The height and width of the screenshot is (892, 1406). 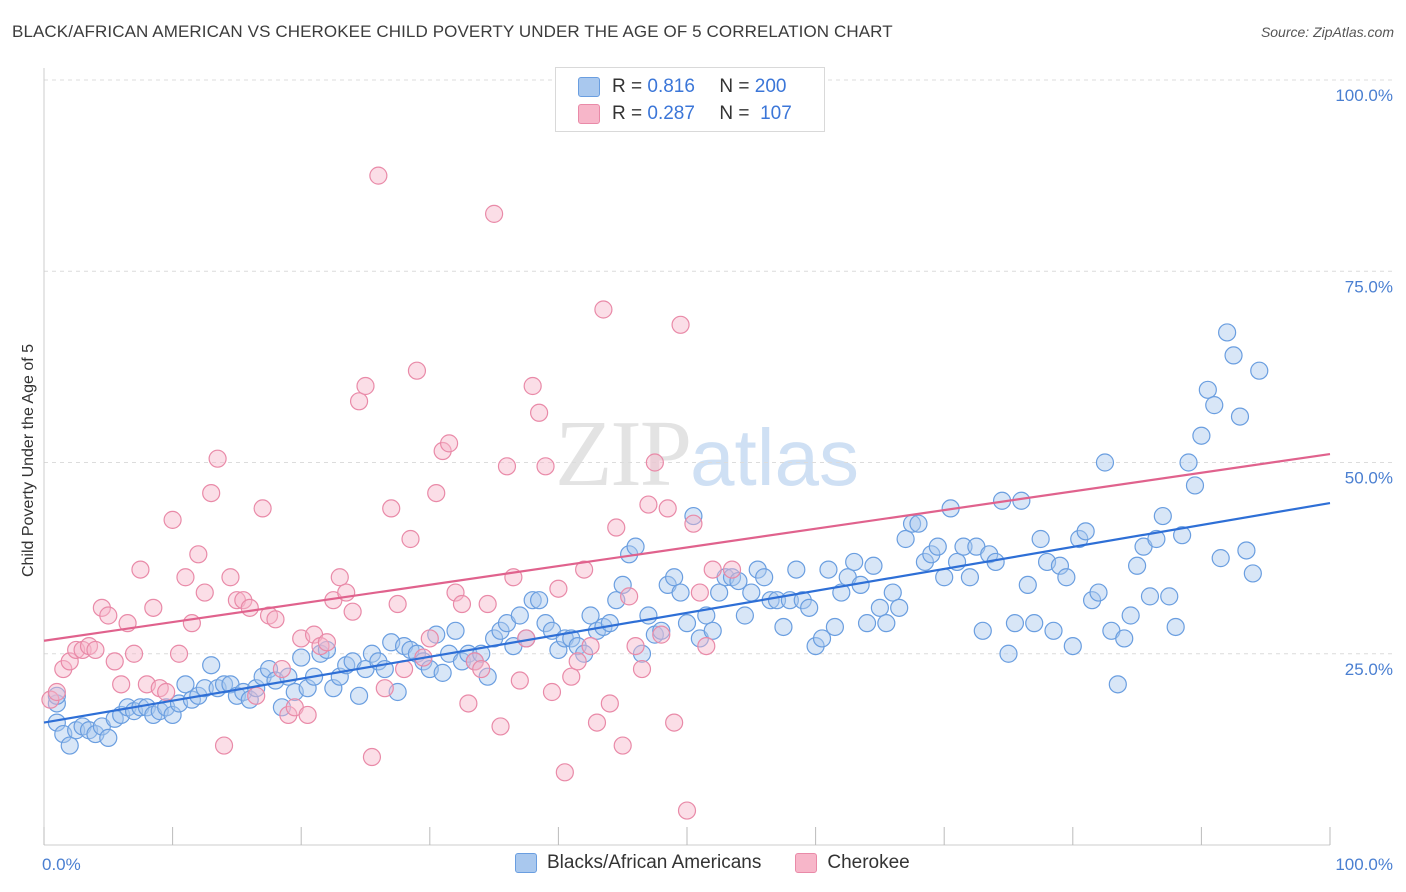 I want to click on x-tick-label-min: 0.0%, so click(x=61, y=864).